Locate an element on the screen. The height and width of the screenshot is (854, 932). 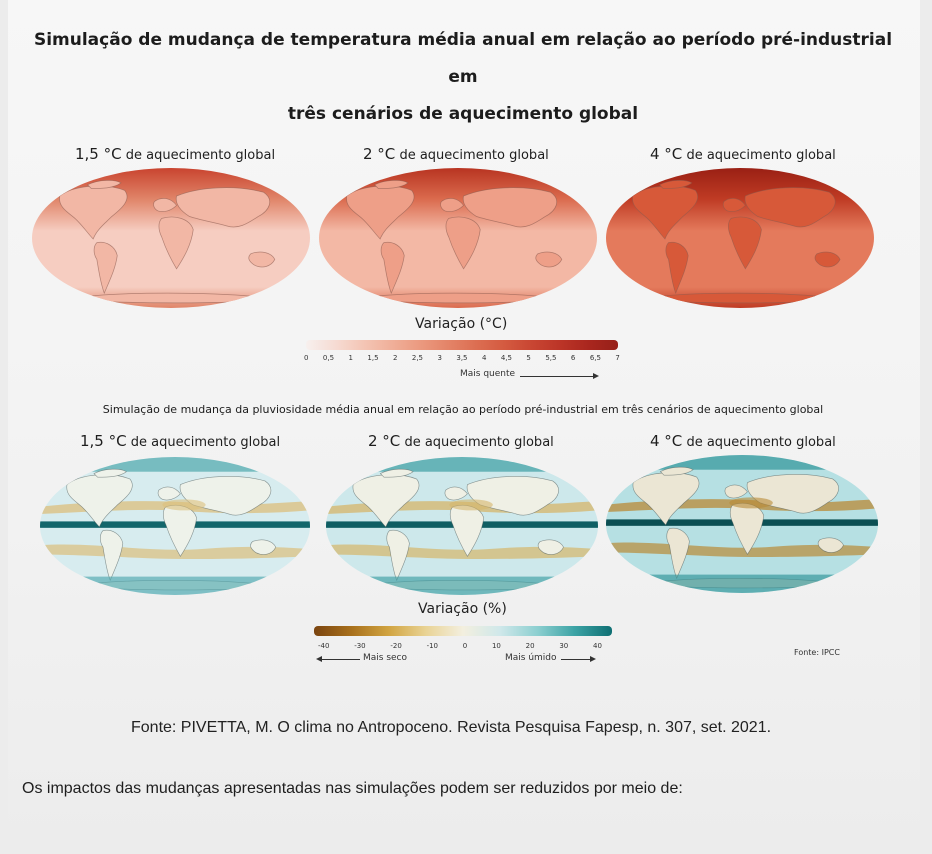
legend-tick-label: 10 is located at coordinates (496, 646).